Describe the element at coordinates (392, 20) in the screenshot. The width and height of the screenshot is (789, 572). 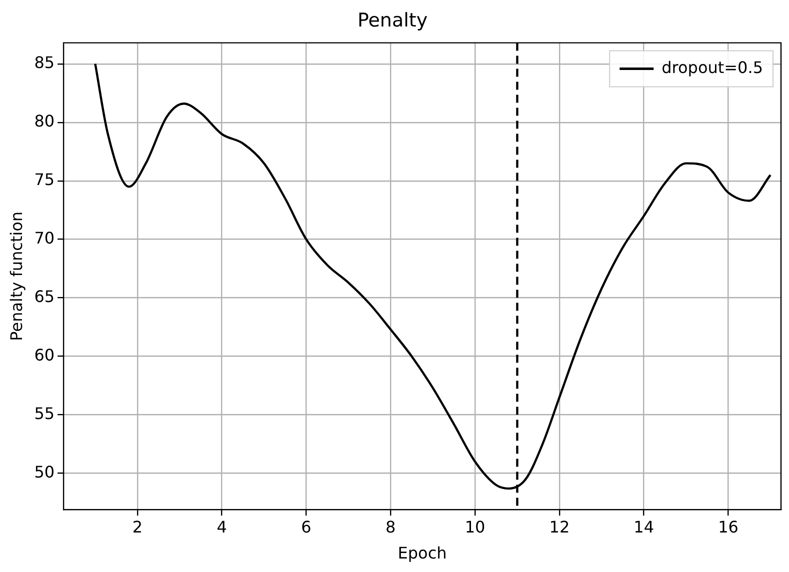
I see `chart-title: Penalty` at that location.